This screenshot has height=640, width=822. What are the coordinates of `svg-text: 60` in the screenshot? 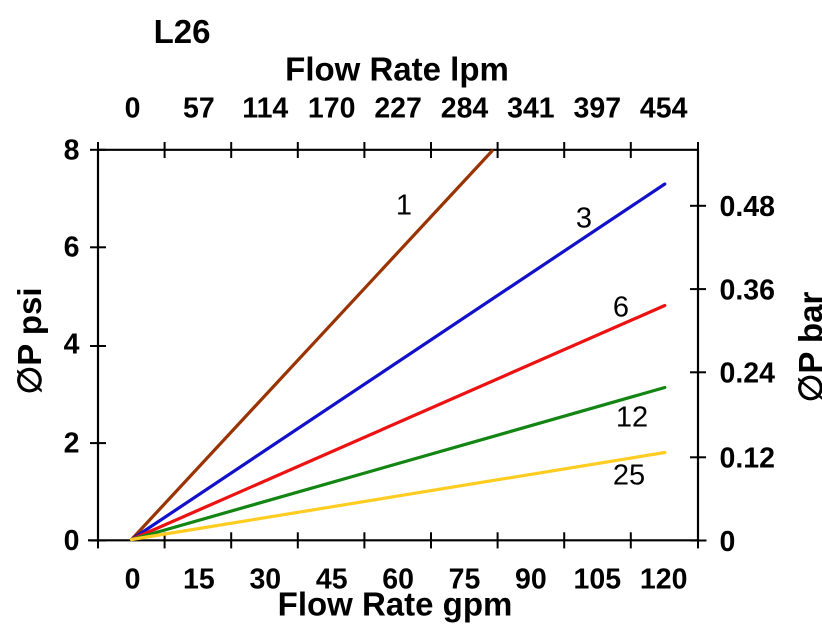 It's located at (398, 579).